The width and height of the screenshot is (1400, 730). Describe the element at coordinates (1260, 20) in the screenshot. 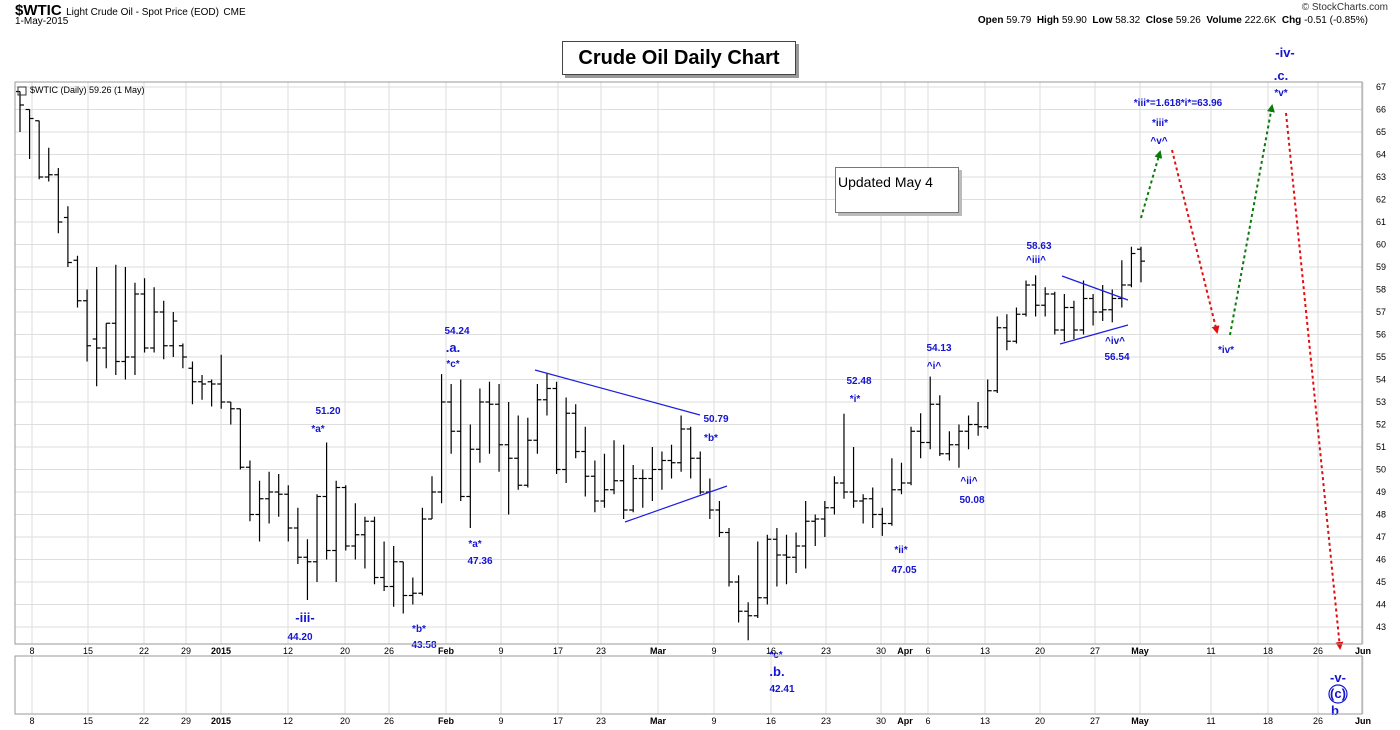

I see `volume-value: 222.6K` at that location.